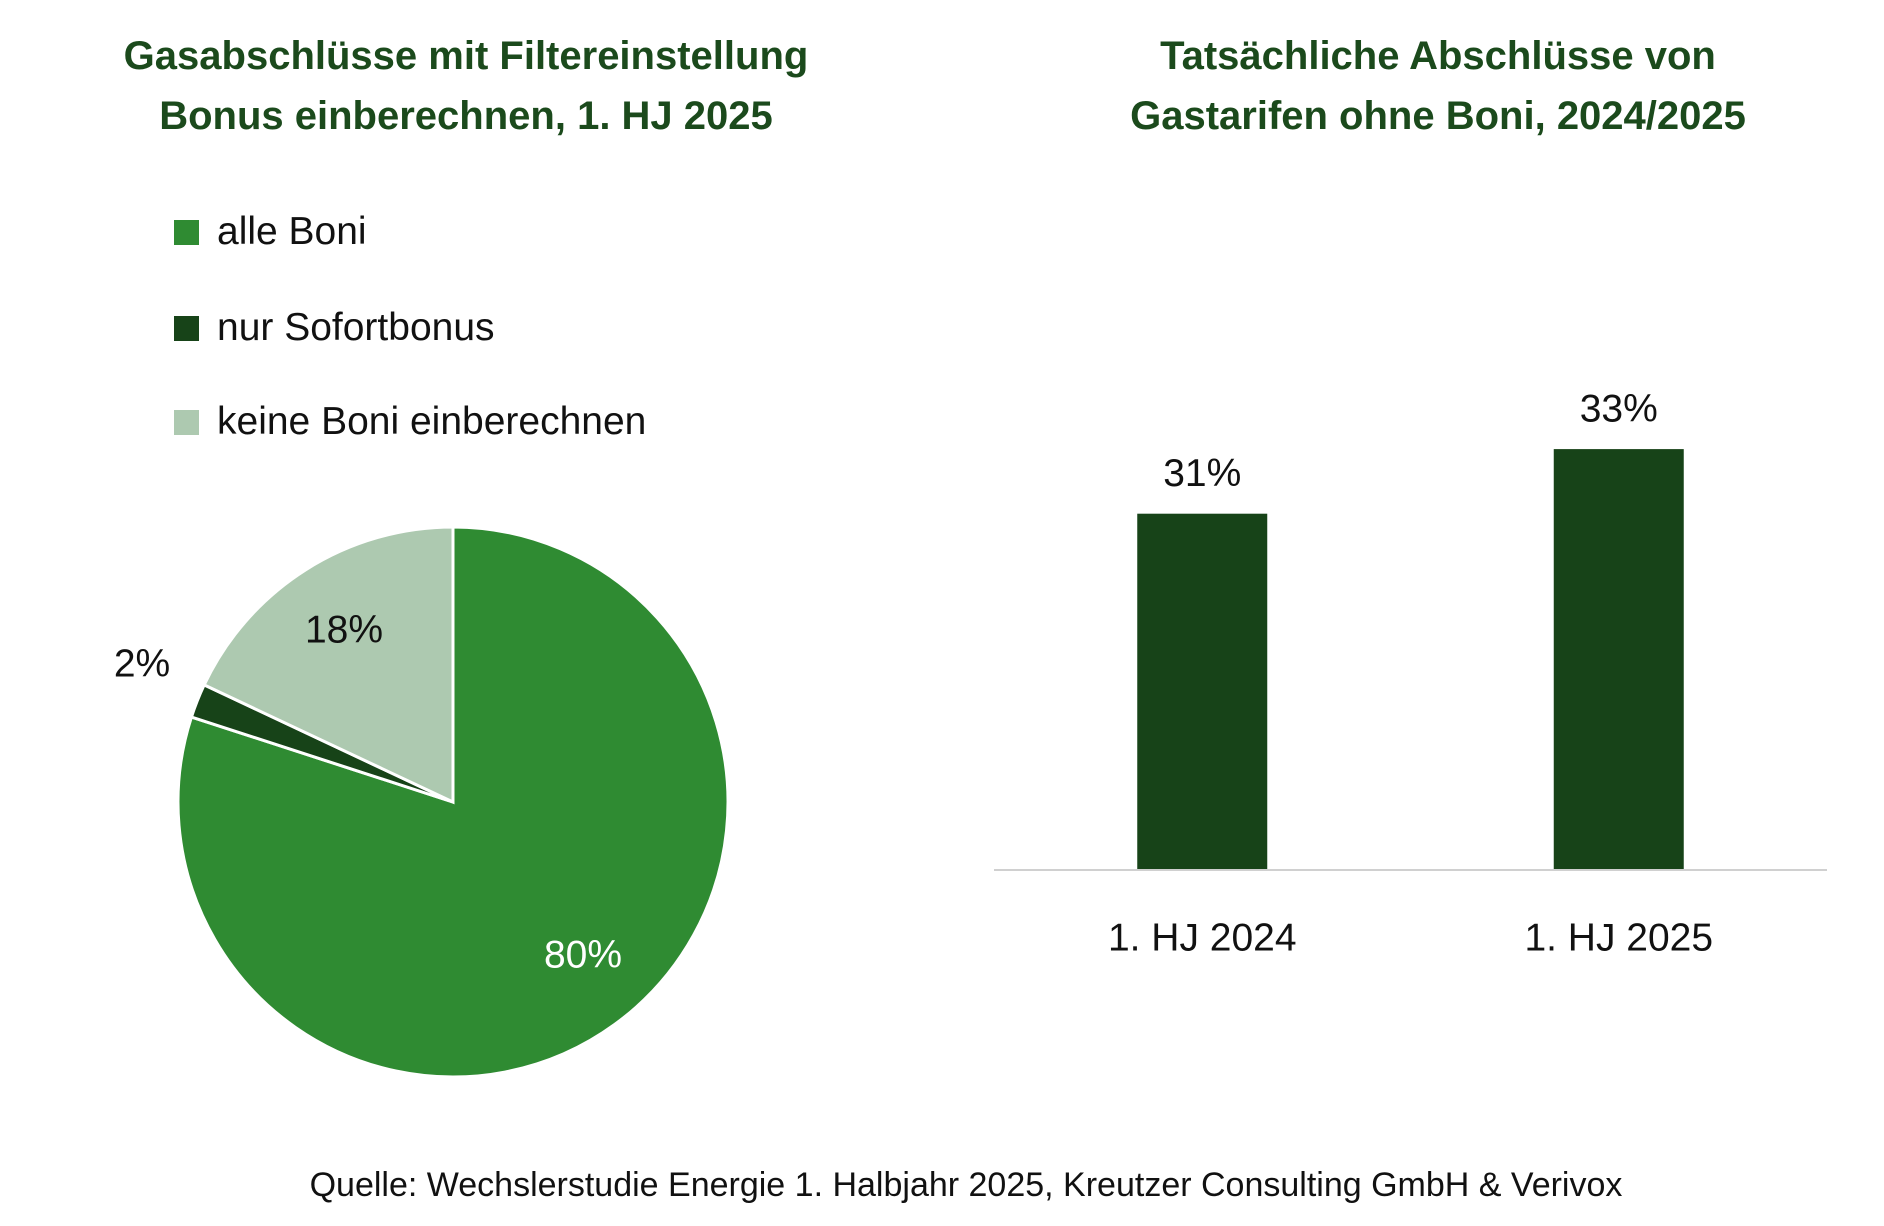 This screenshot has height=1226, width=1884. What do you see at coordinates (432, 421) in the screenshot?
I see `legend-label: keine Boni einberechnen` at bounding box center [432, 421].